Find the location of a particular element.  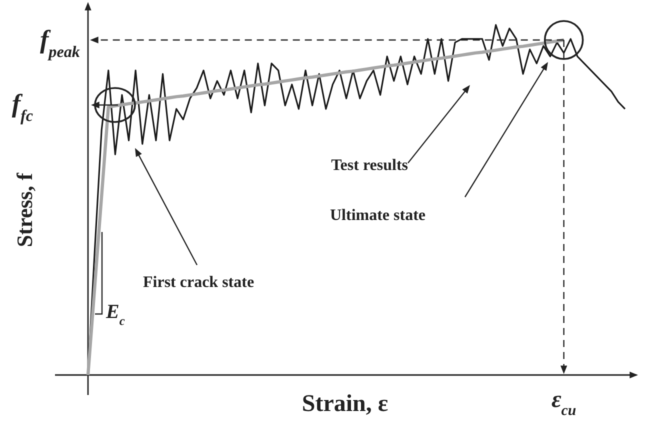

text: ε$_{cu}$ is located at coordinates (563, 403).